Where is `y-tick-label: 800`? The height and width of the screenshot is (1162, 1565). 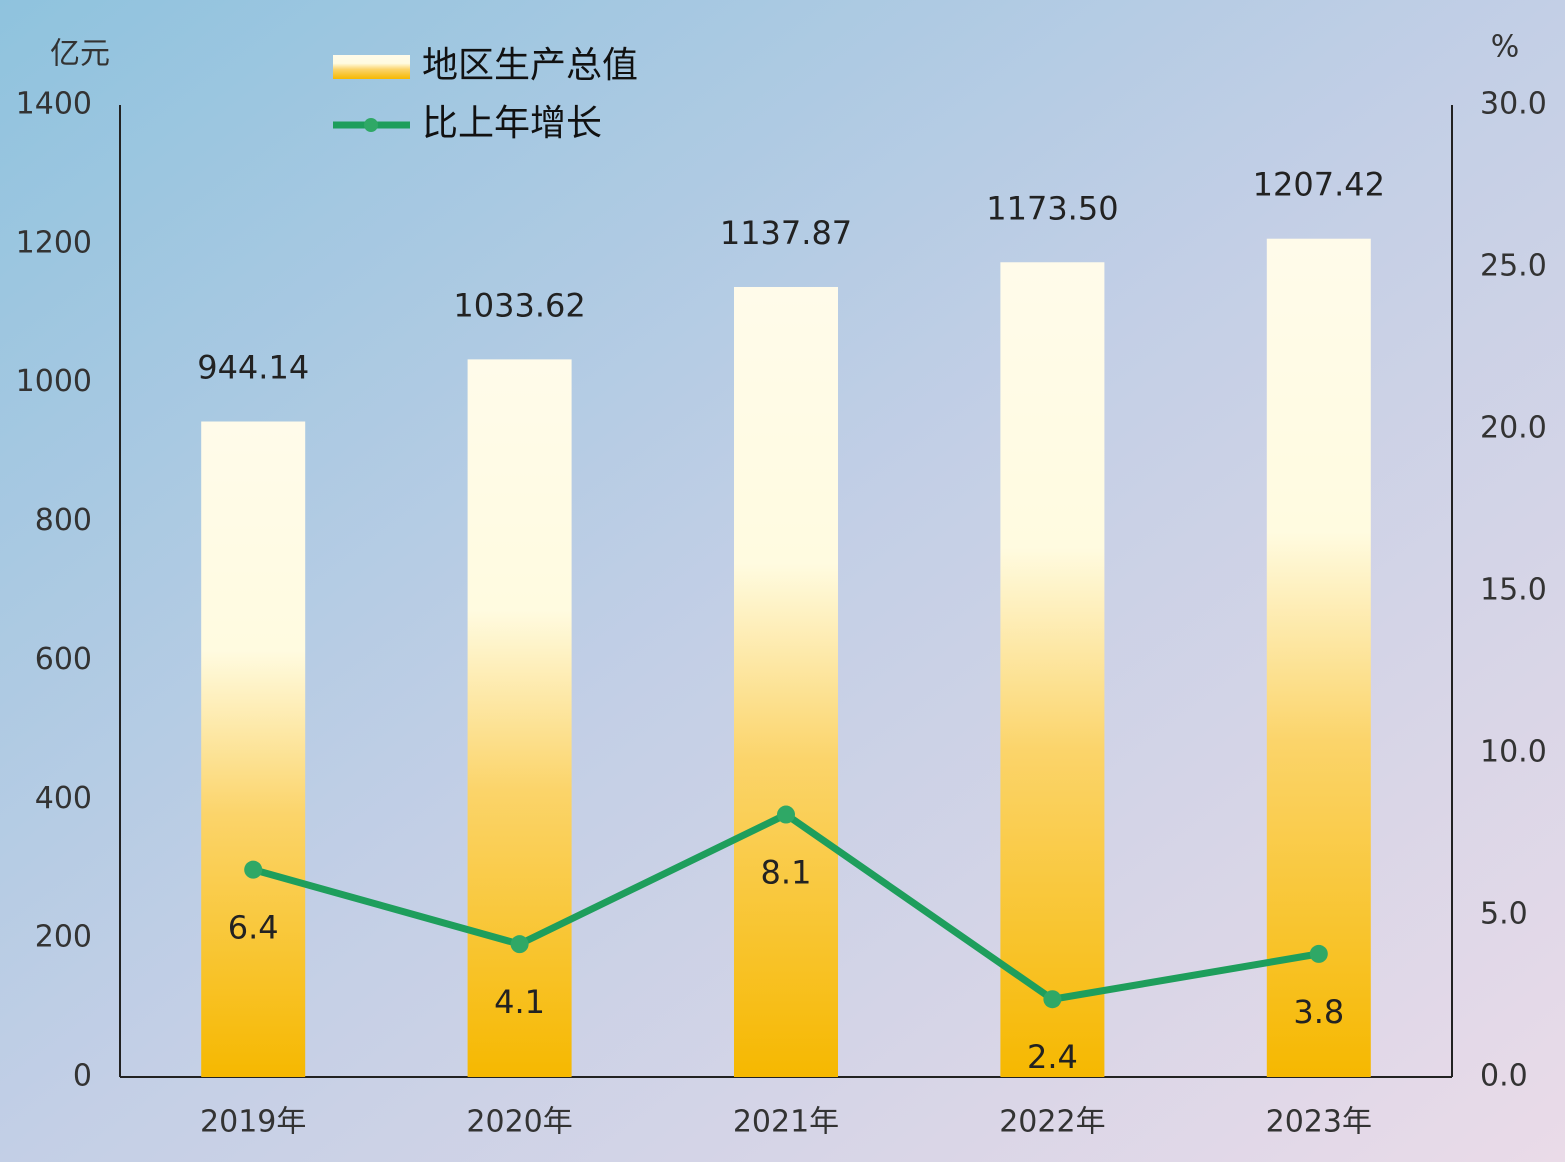
y-tick-label: 800 is located at coordinates (63, 520).